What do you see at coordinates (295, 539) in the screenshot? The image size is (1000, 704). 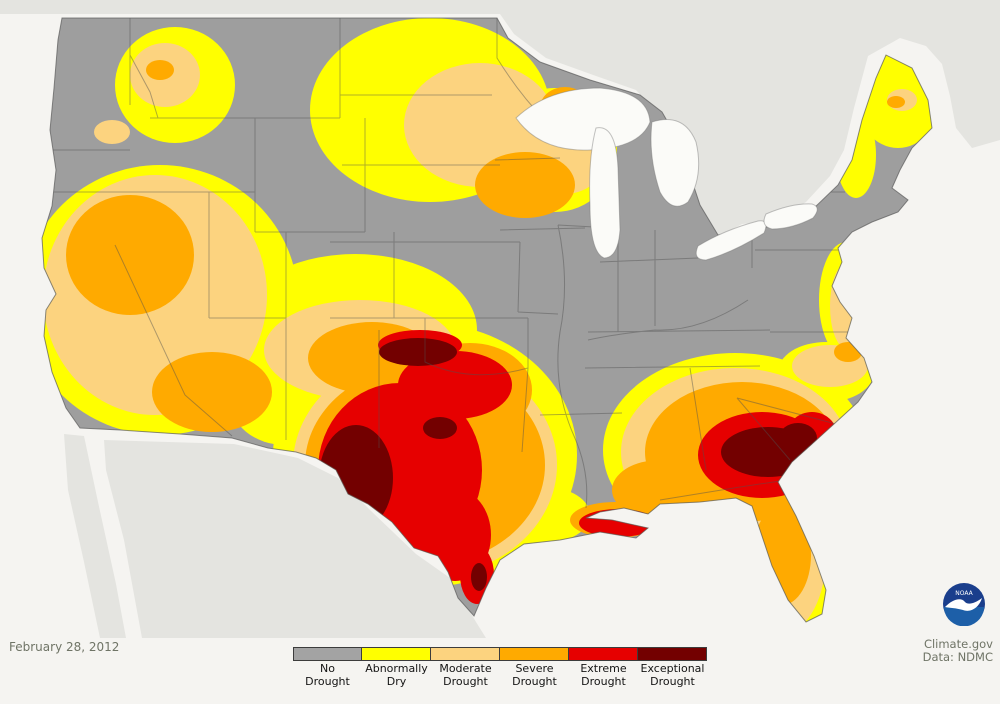 I see `mexico-landmass` at bounding box center [295, 539].